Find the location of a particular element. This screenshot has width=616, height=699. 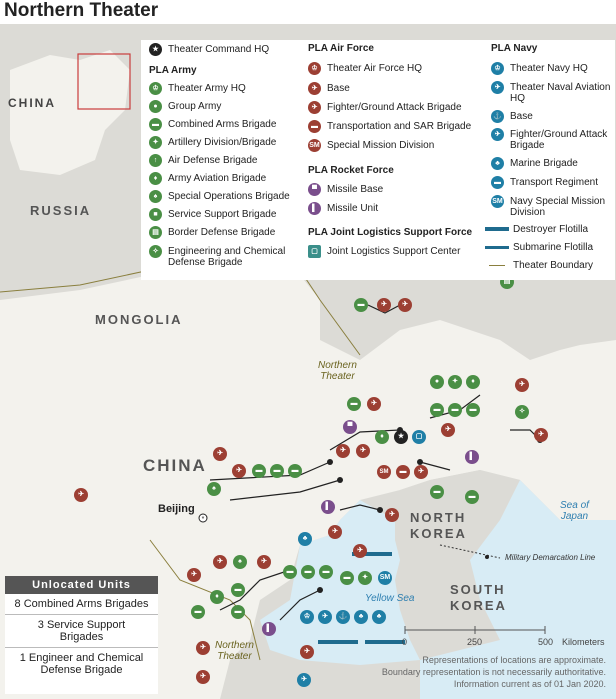

map-marker-engineering: ✧ is located at coordinates (522, 412).